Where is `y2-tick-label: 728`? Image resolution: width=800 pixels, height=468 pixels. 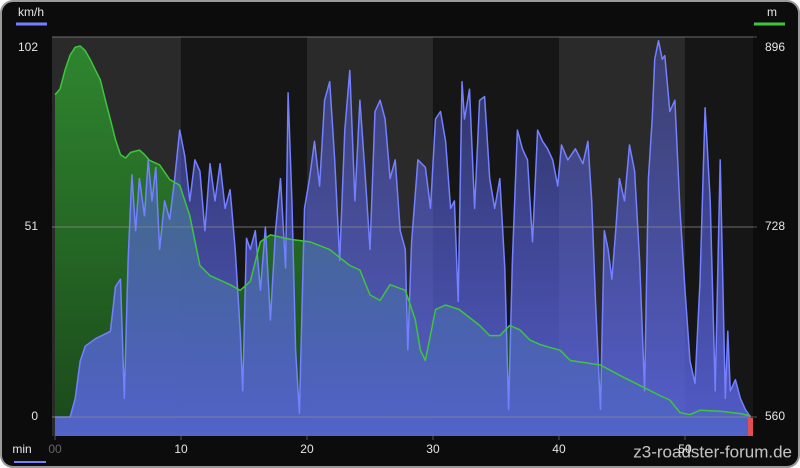 y2-tick-label: 728 is located at coordinates (775, 226).